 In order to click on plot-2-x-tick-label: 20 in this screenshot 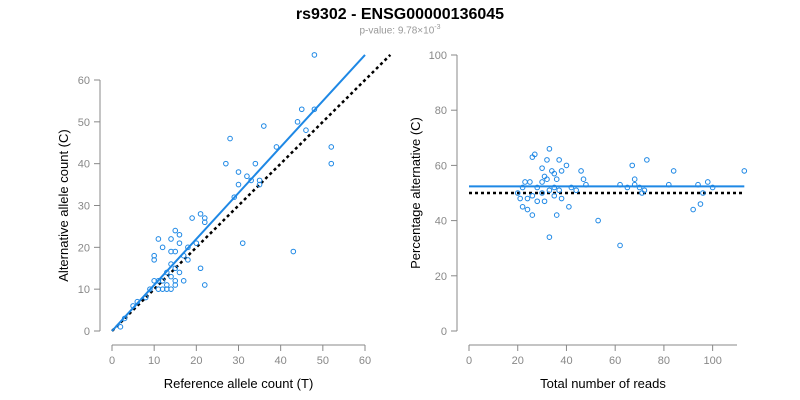, I will do `click(518, 361)`.